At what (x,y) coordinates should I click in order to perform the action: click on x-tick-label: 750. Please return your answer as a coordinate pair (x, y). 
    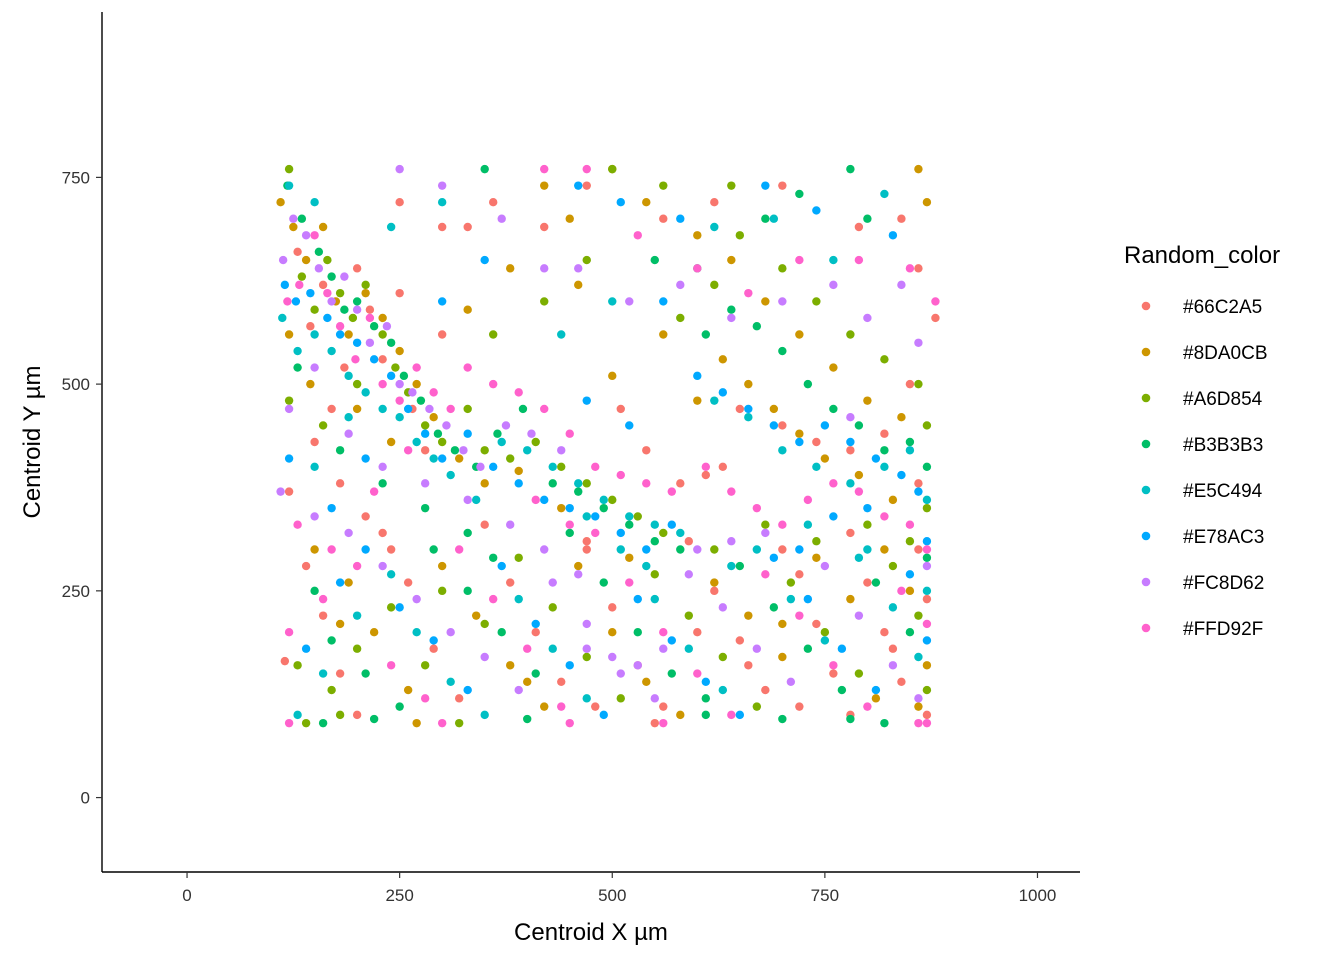
    Looking at the image, I should click on (825, 895).